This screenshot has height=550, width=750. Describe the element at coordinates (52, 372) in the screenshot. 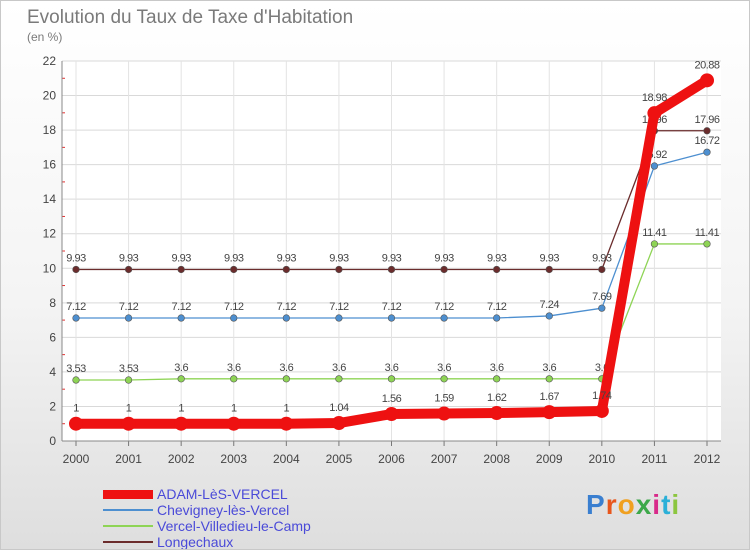

I see `y-tick-label: 4` at that location.